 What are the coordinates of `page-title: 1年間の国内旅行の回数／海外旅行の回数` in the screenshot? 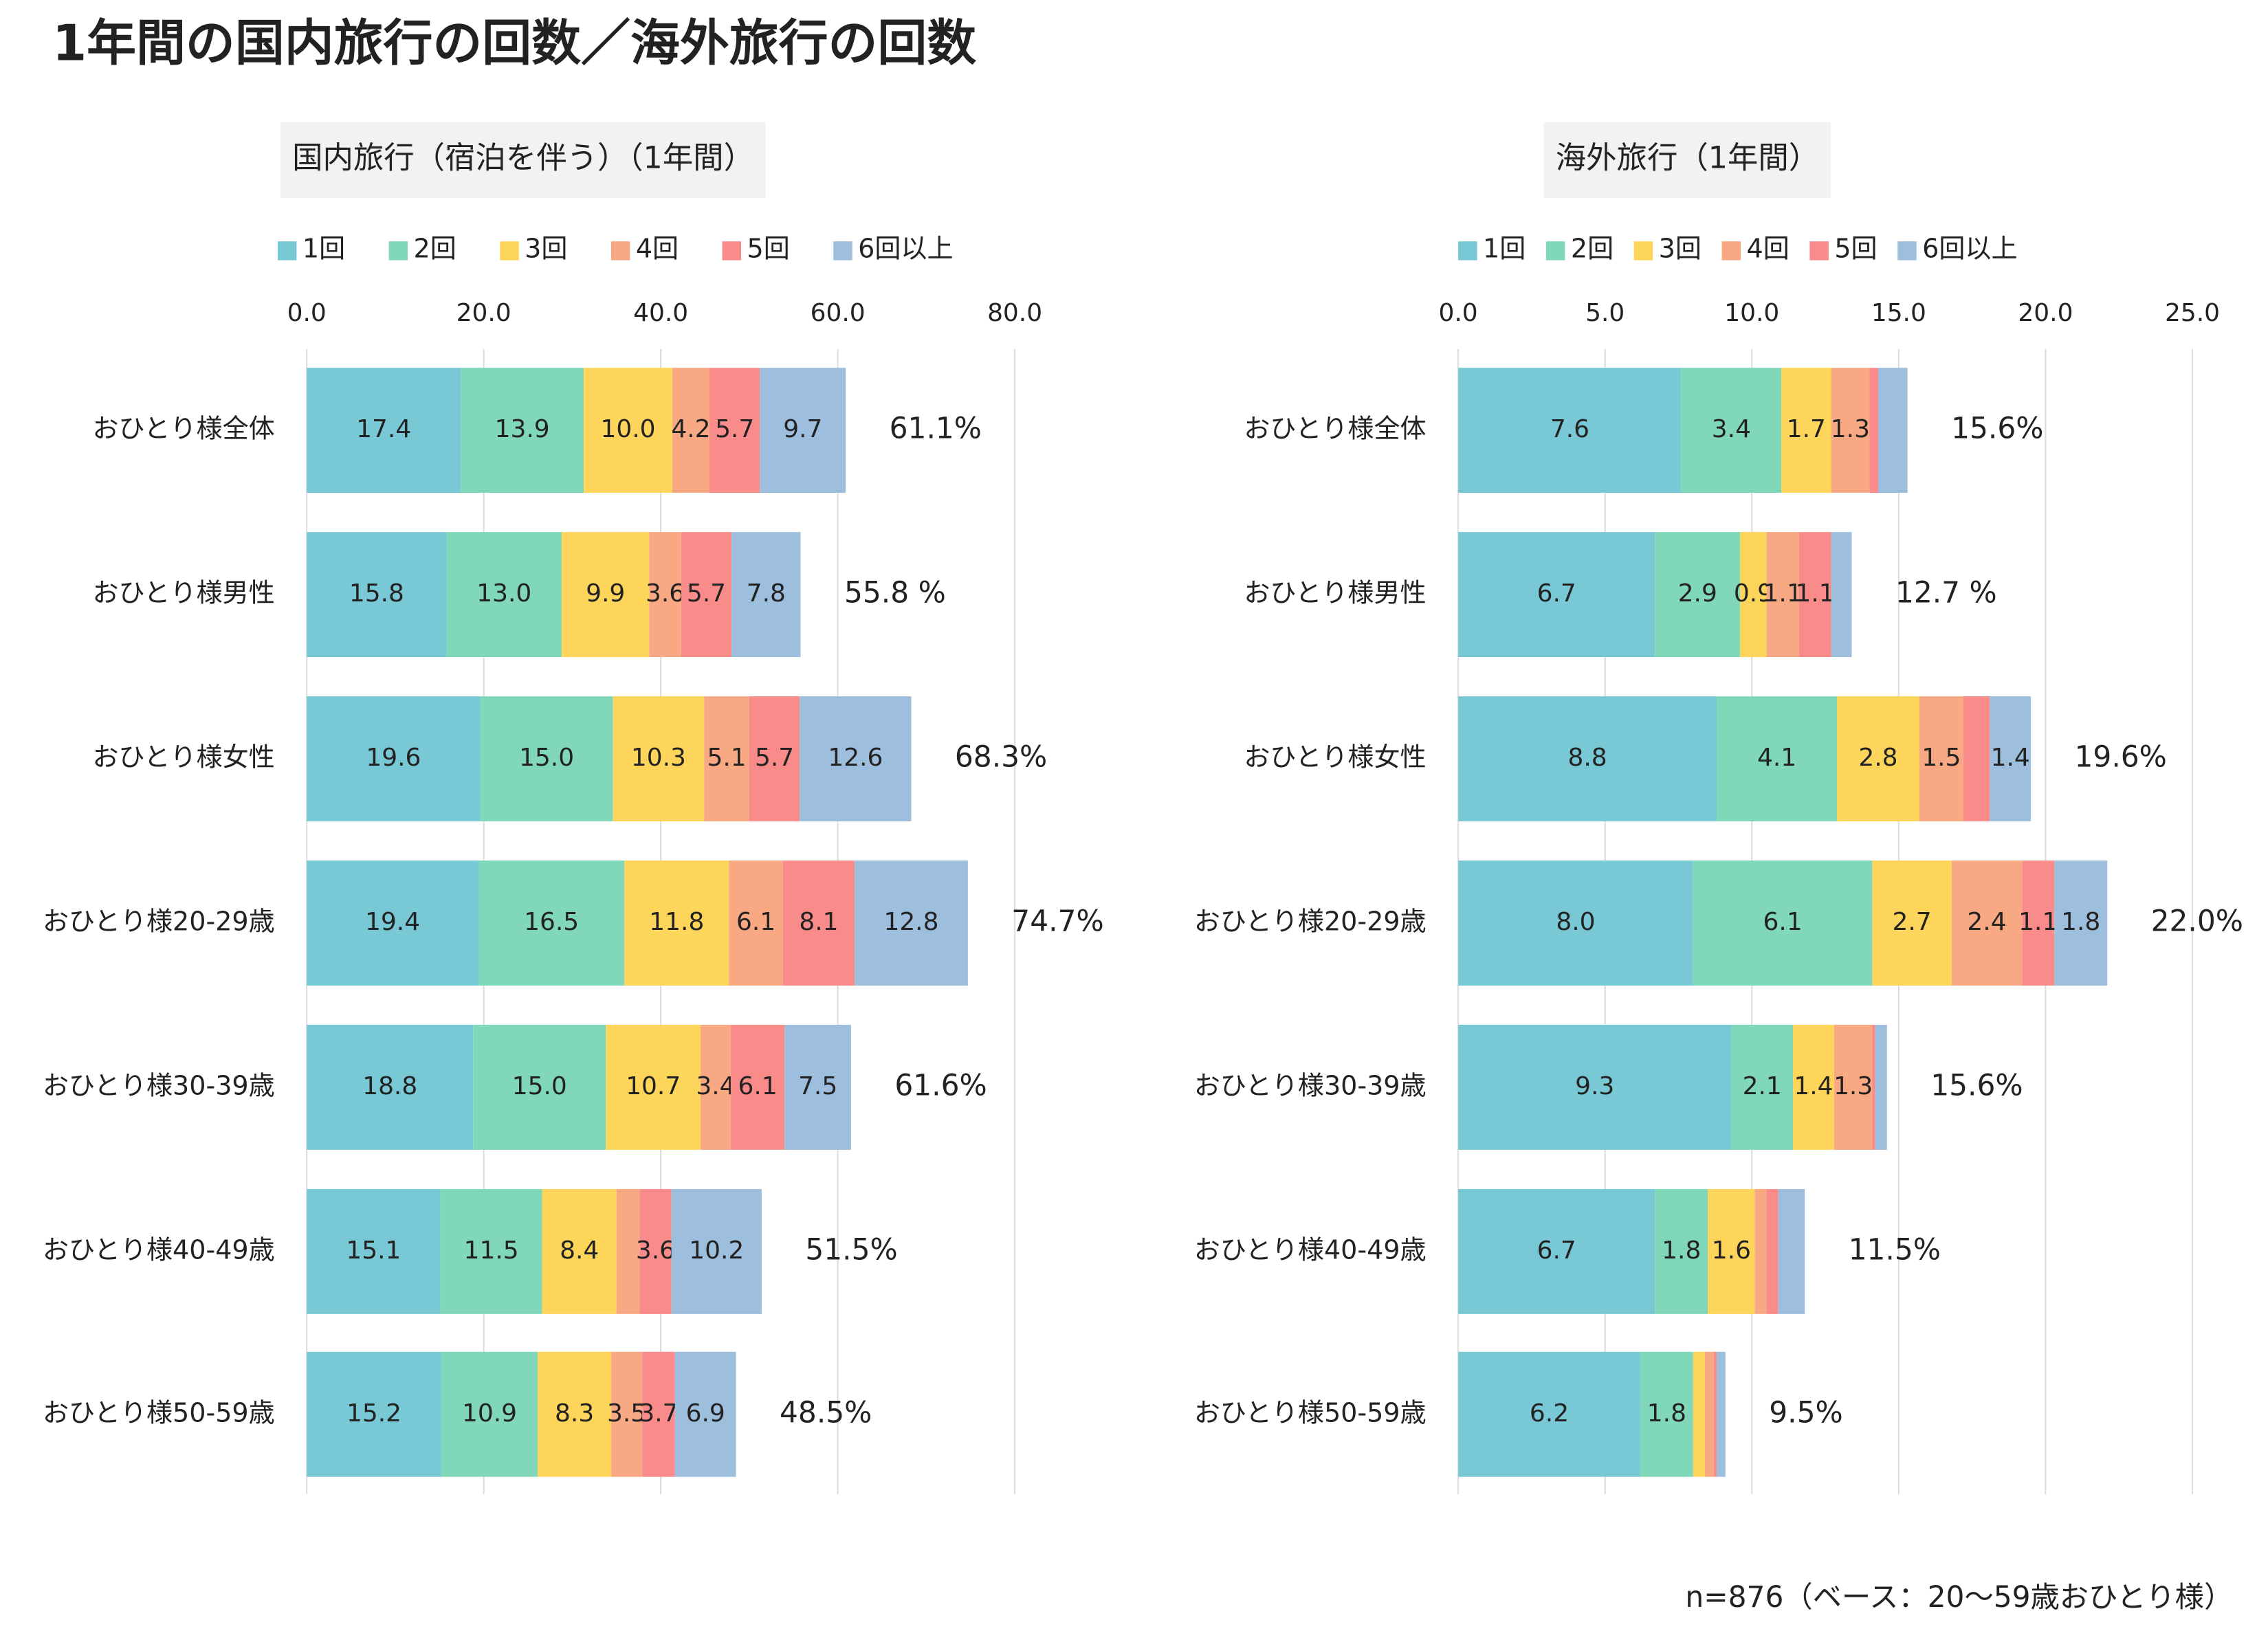 It's located at (514, 43).